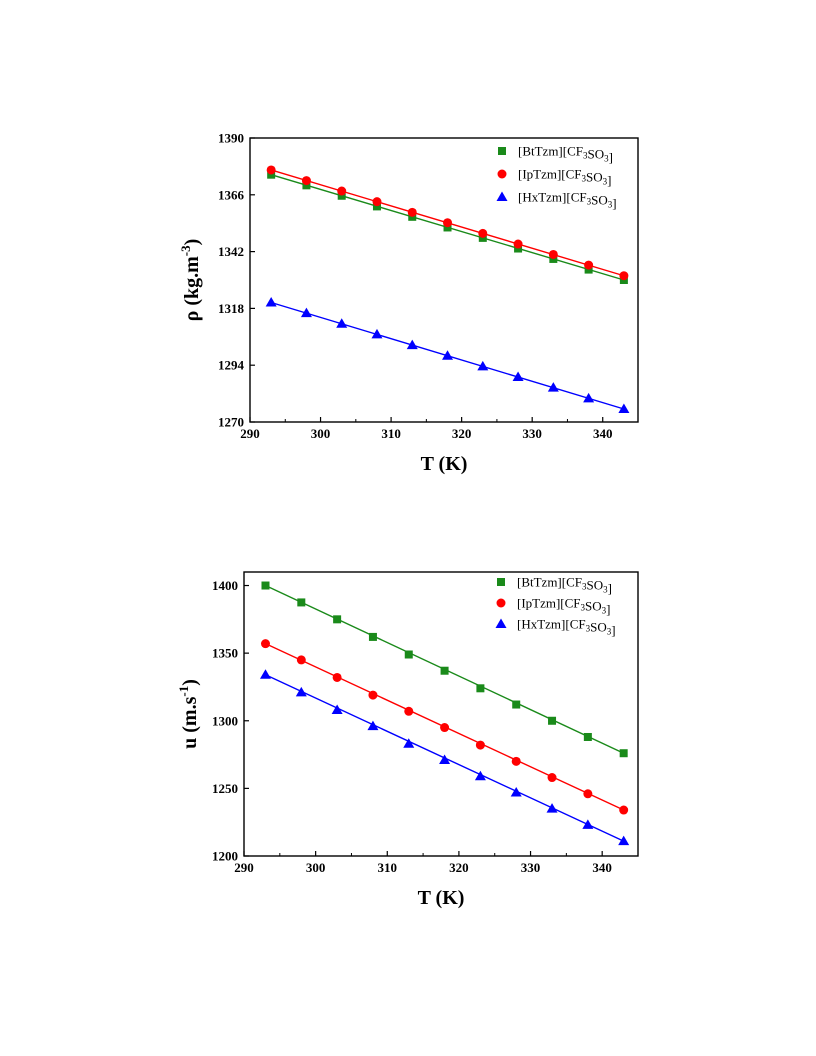 The image size is (816, 1056). I want to click on chart1-legend-label-2: [IpTzm][CF3SO3], so click(565, 177).